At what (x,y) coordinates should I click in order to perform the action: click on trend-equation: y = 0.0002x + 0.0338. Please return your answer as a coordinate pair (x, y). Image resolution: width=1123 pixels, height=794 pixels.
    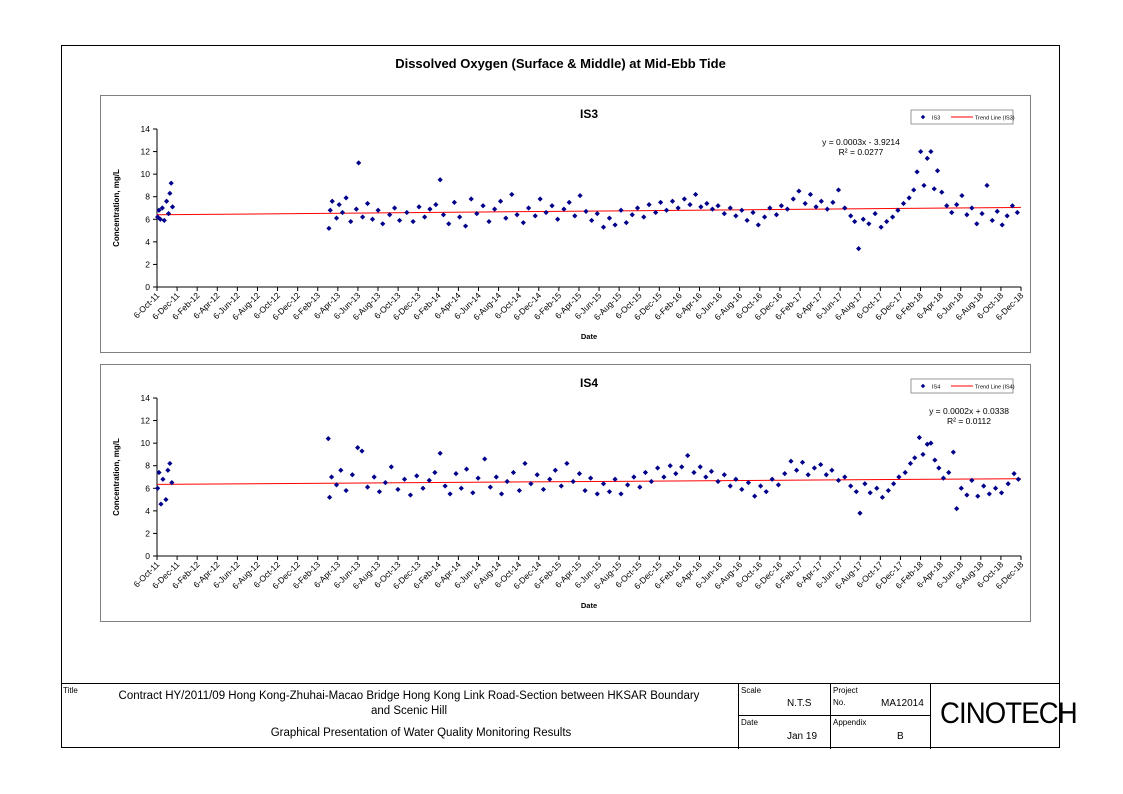
    Looking at the image, I should click on (969, 411).